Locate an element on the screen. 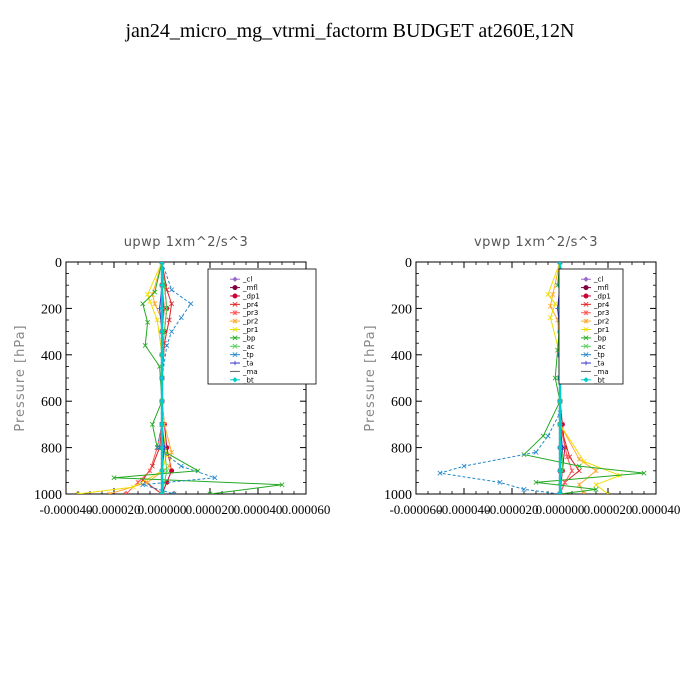 This screenshot has width=700, height=700. series-line-pr3 is located at coordinates (145, 378).